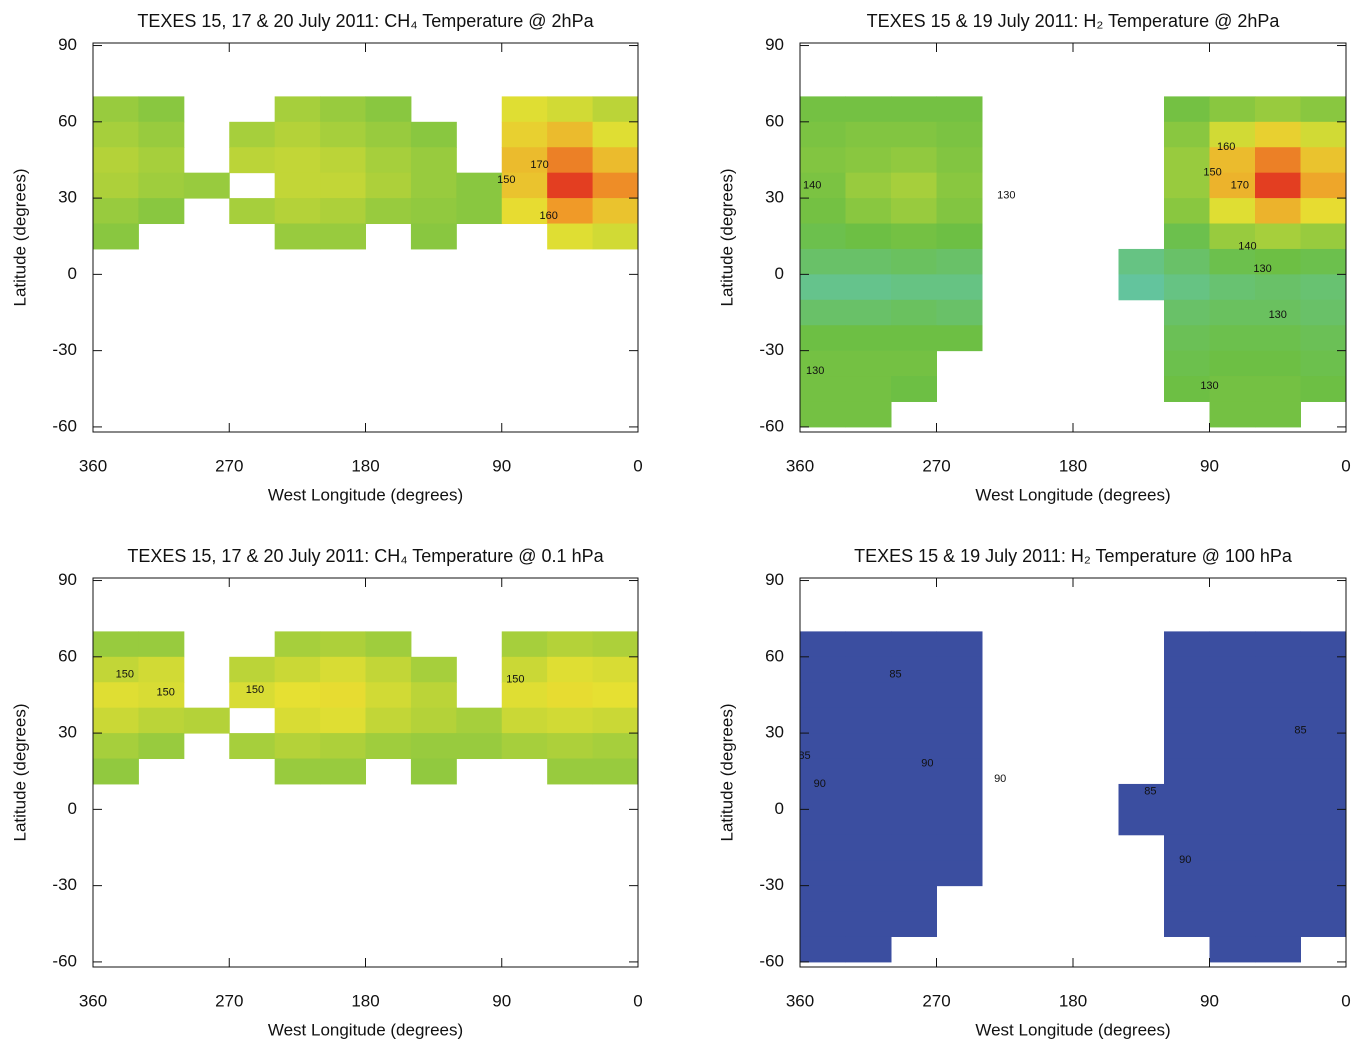  I want to click on x-axis-label: West Longitude (degrees), so click(1072, 494).